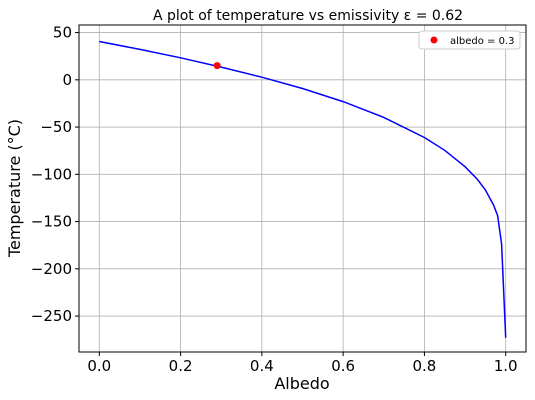 This screenshot has height=400, width=535. Describe the element at coordinates (301, 383) in the screenshot. I see `x-axis-label: Albedo` at that location.